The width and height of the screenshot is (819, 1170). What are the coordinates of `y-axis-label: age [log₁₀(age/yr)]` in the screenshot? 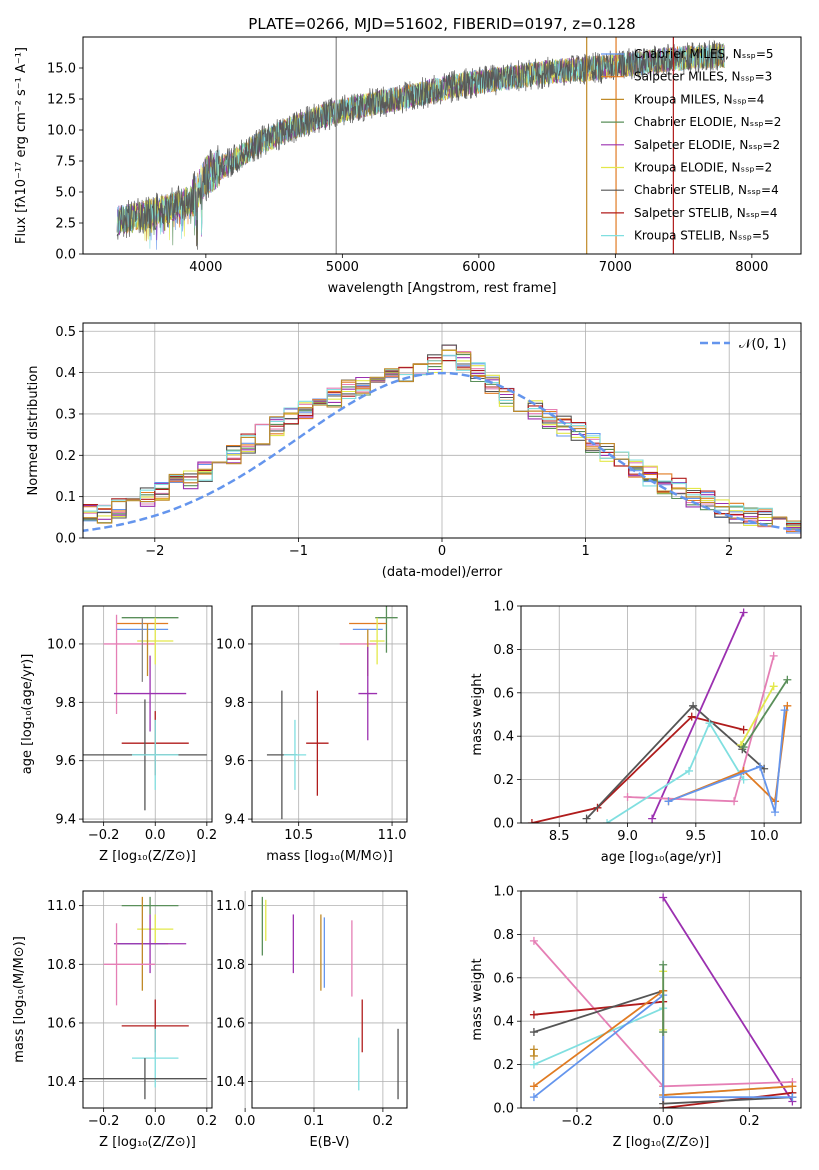 It's located at (27, 714).